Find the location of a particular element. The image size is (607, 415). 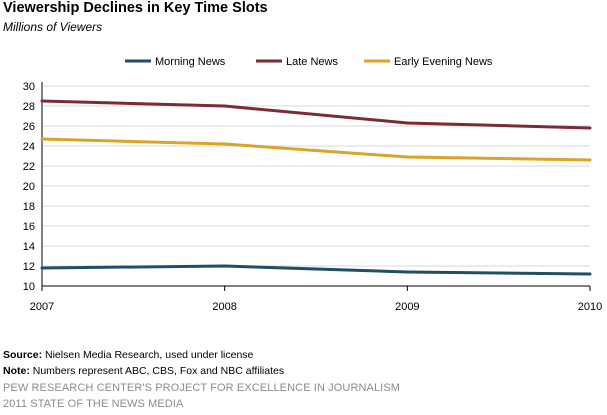

y-tick-label: 26 is located at coordinates (29, 127).